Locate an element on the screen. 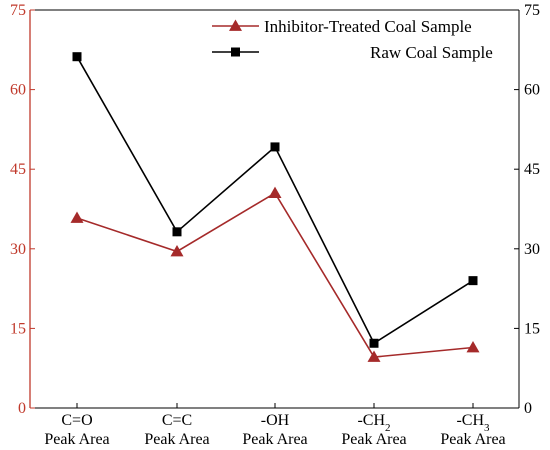  left-tick-label: 75 is located at coordinates (18, 10).